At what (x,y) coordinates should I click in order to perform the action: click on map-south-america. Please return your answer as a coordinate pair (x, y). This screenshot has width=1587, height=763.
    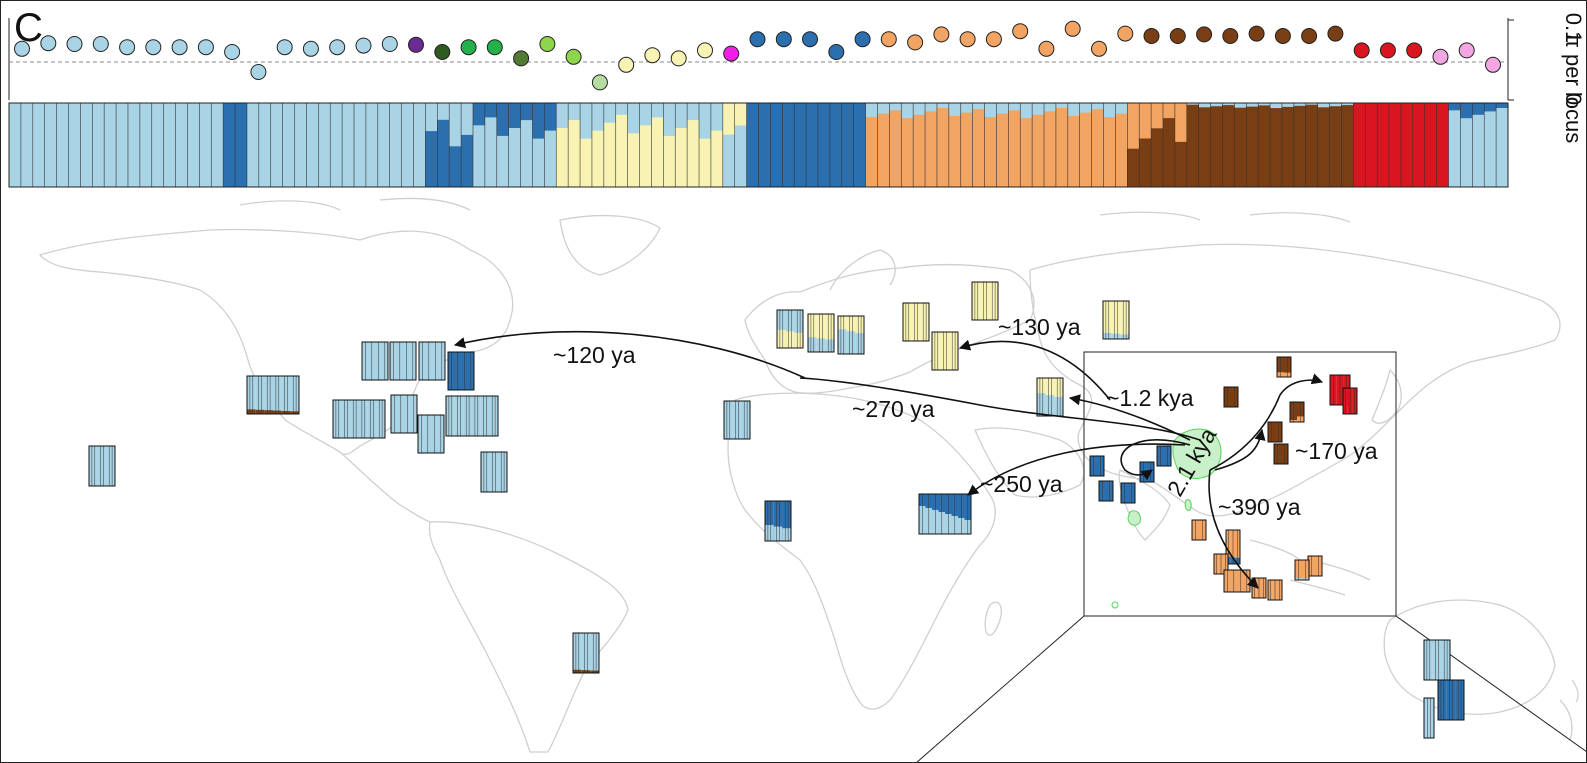
    Looking at the image, I should click on (528, 637).